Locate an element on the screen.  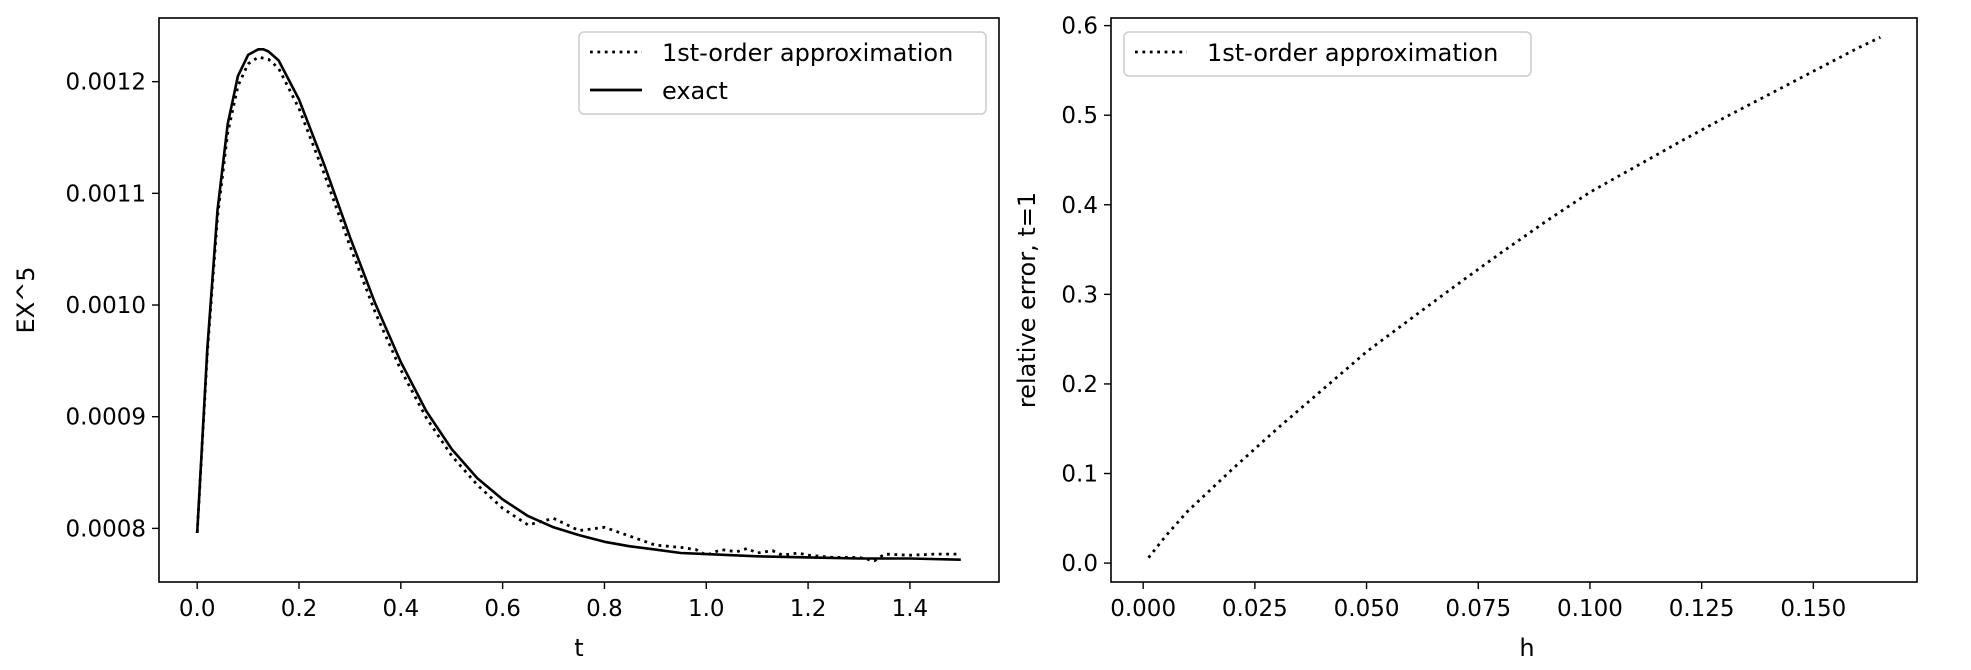
left-legend-box is located at coordinates (782, 73).